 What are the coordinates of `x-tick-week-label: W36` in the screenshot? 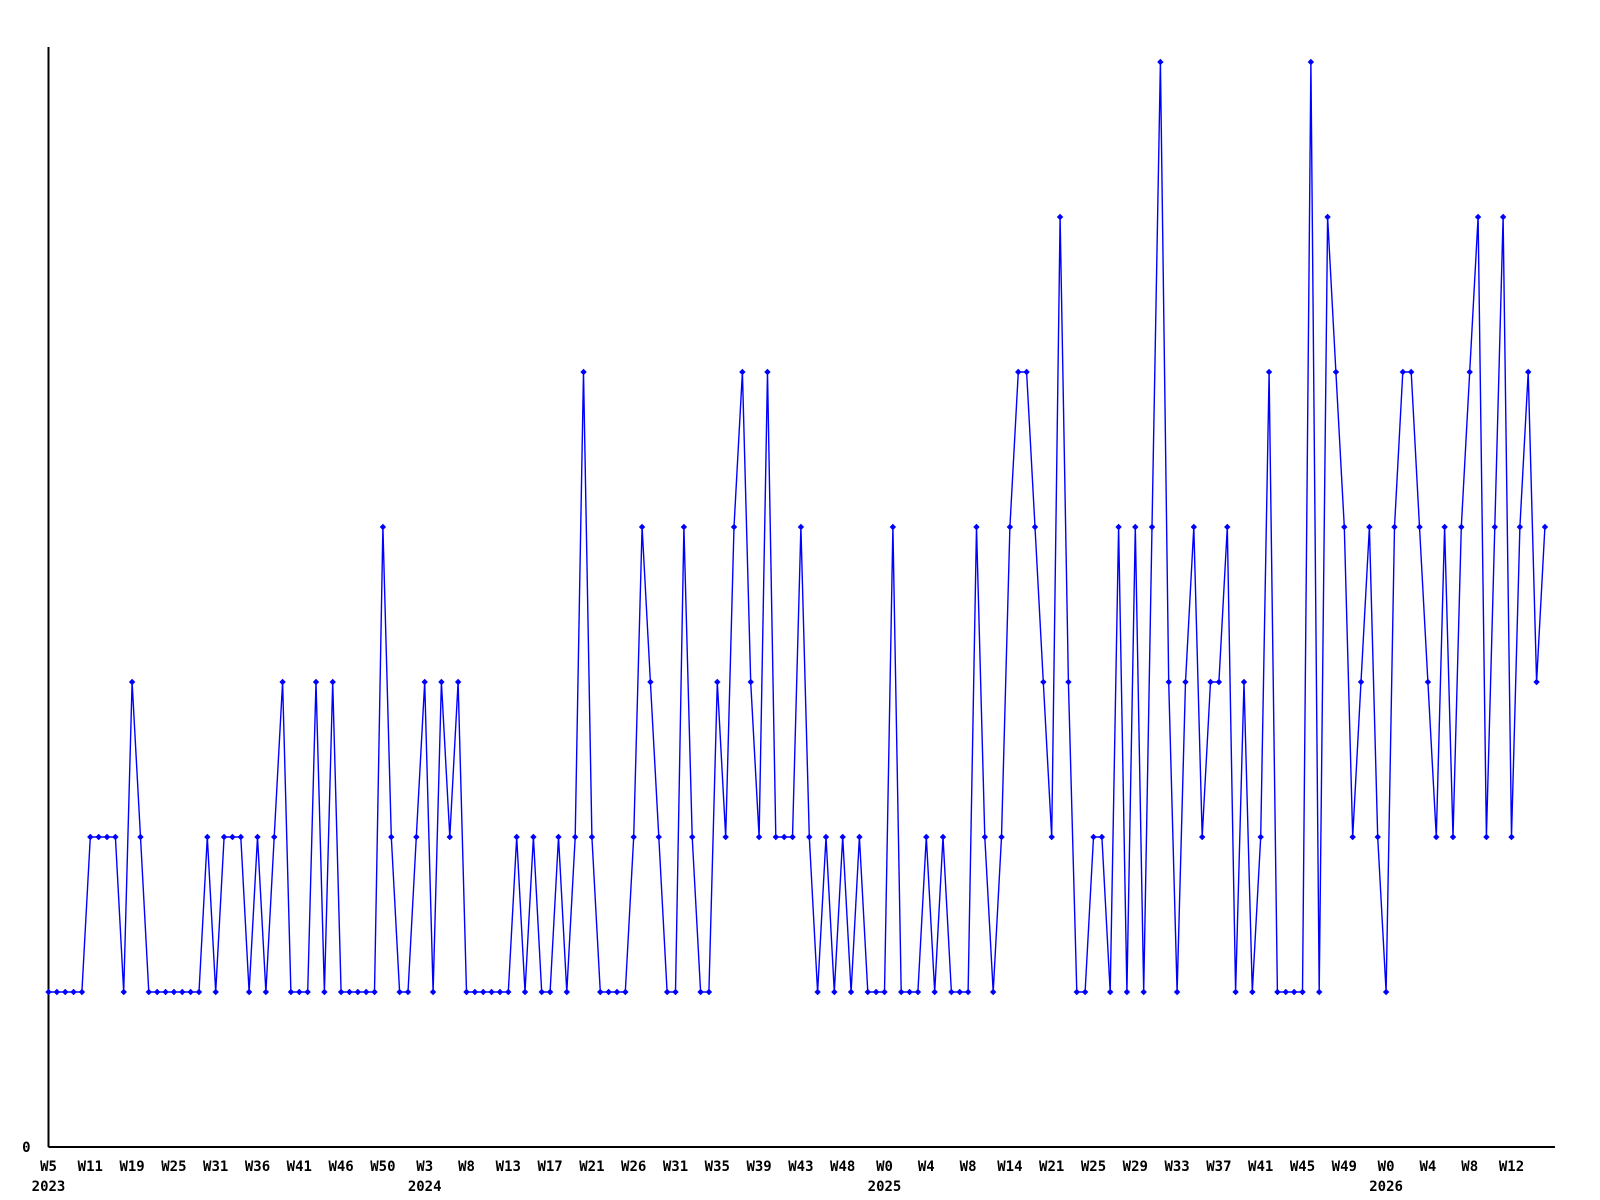 It's located at (257, 1167).